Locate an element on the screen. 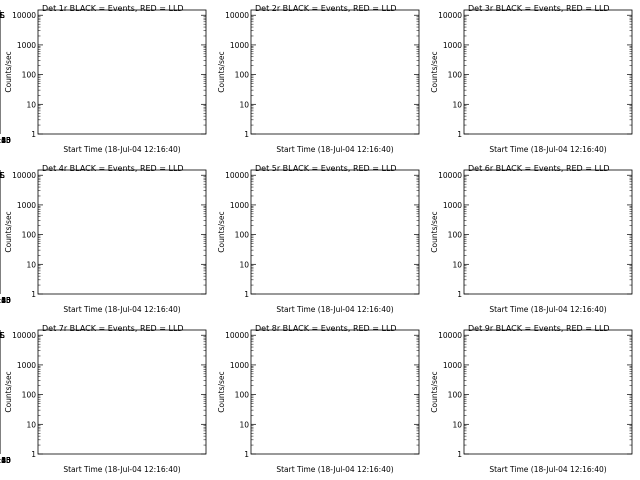  panel-title: Det 1r BLACK = Events, RED = LLD is located at coordinates (113, 8).